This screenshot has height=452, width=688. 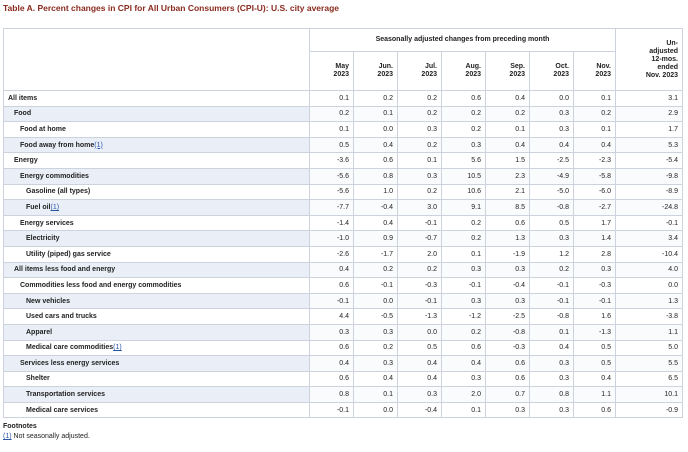 What do you see at coordinates (156, 98) in the screenshot?
I see `row-label-cell: All items` at bounding box center [156, 98].